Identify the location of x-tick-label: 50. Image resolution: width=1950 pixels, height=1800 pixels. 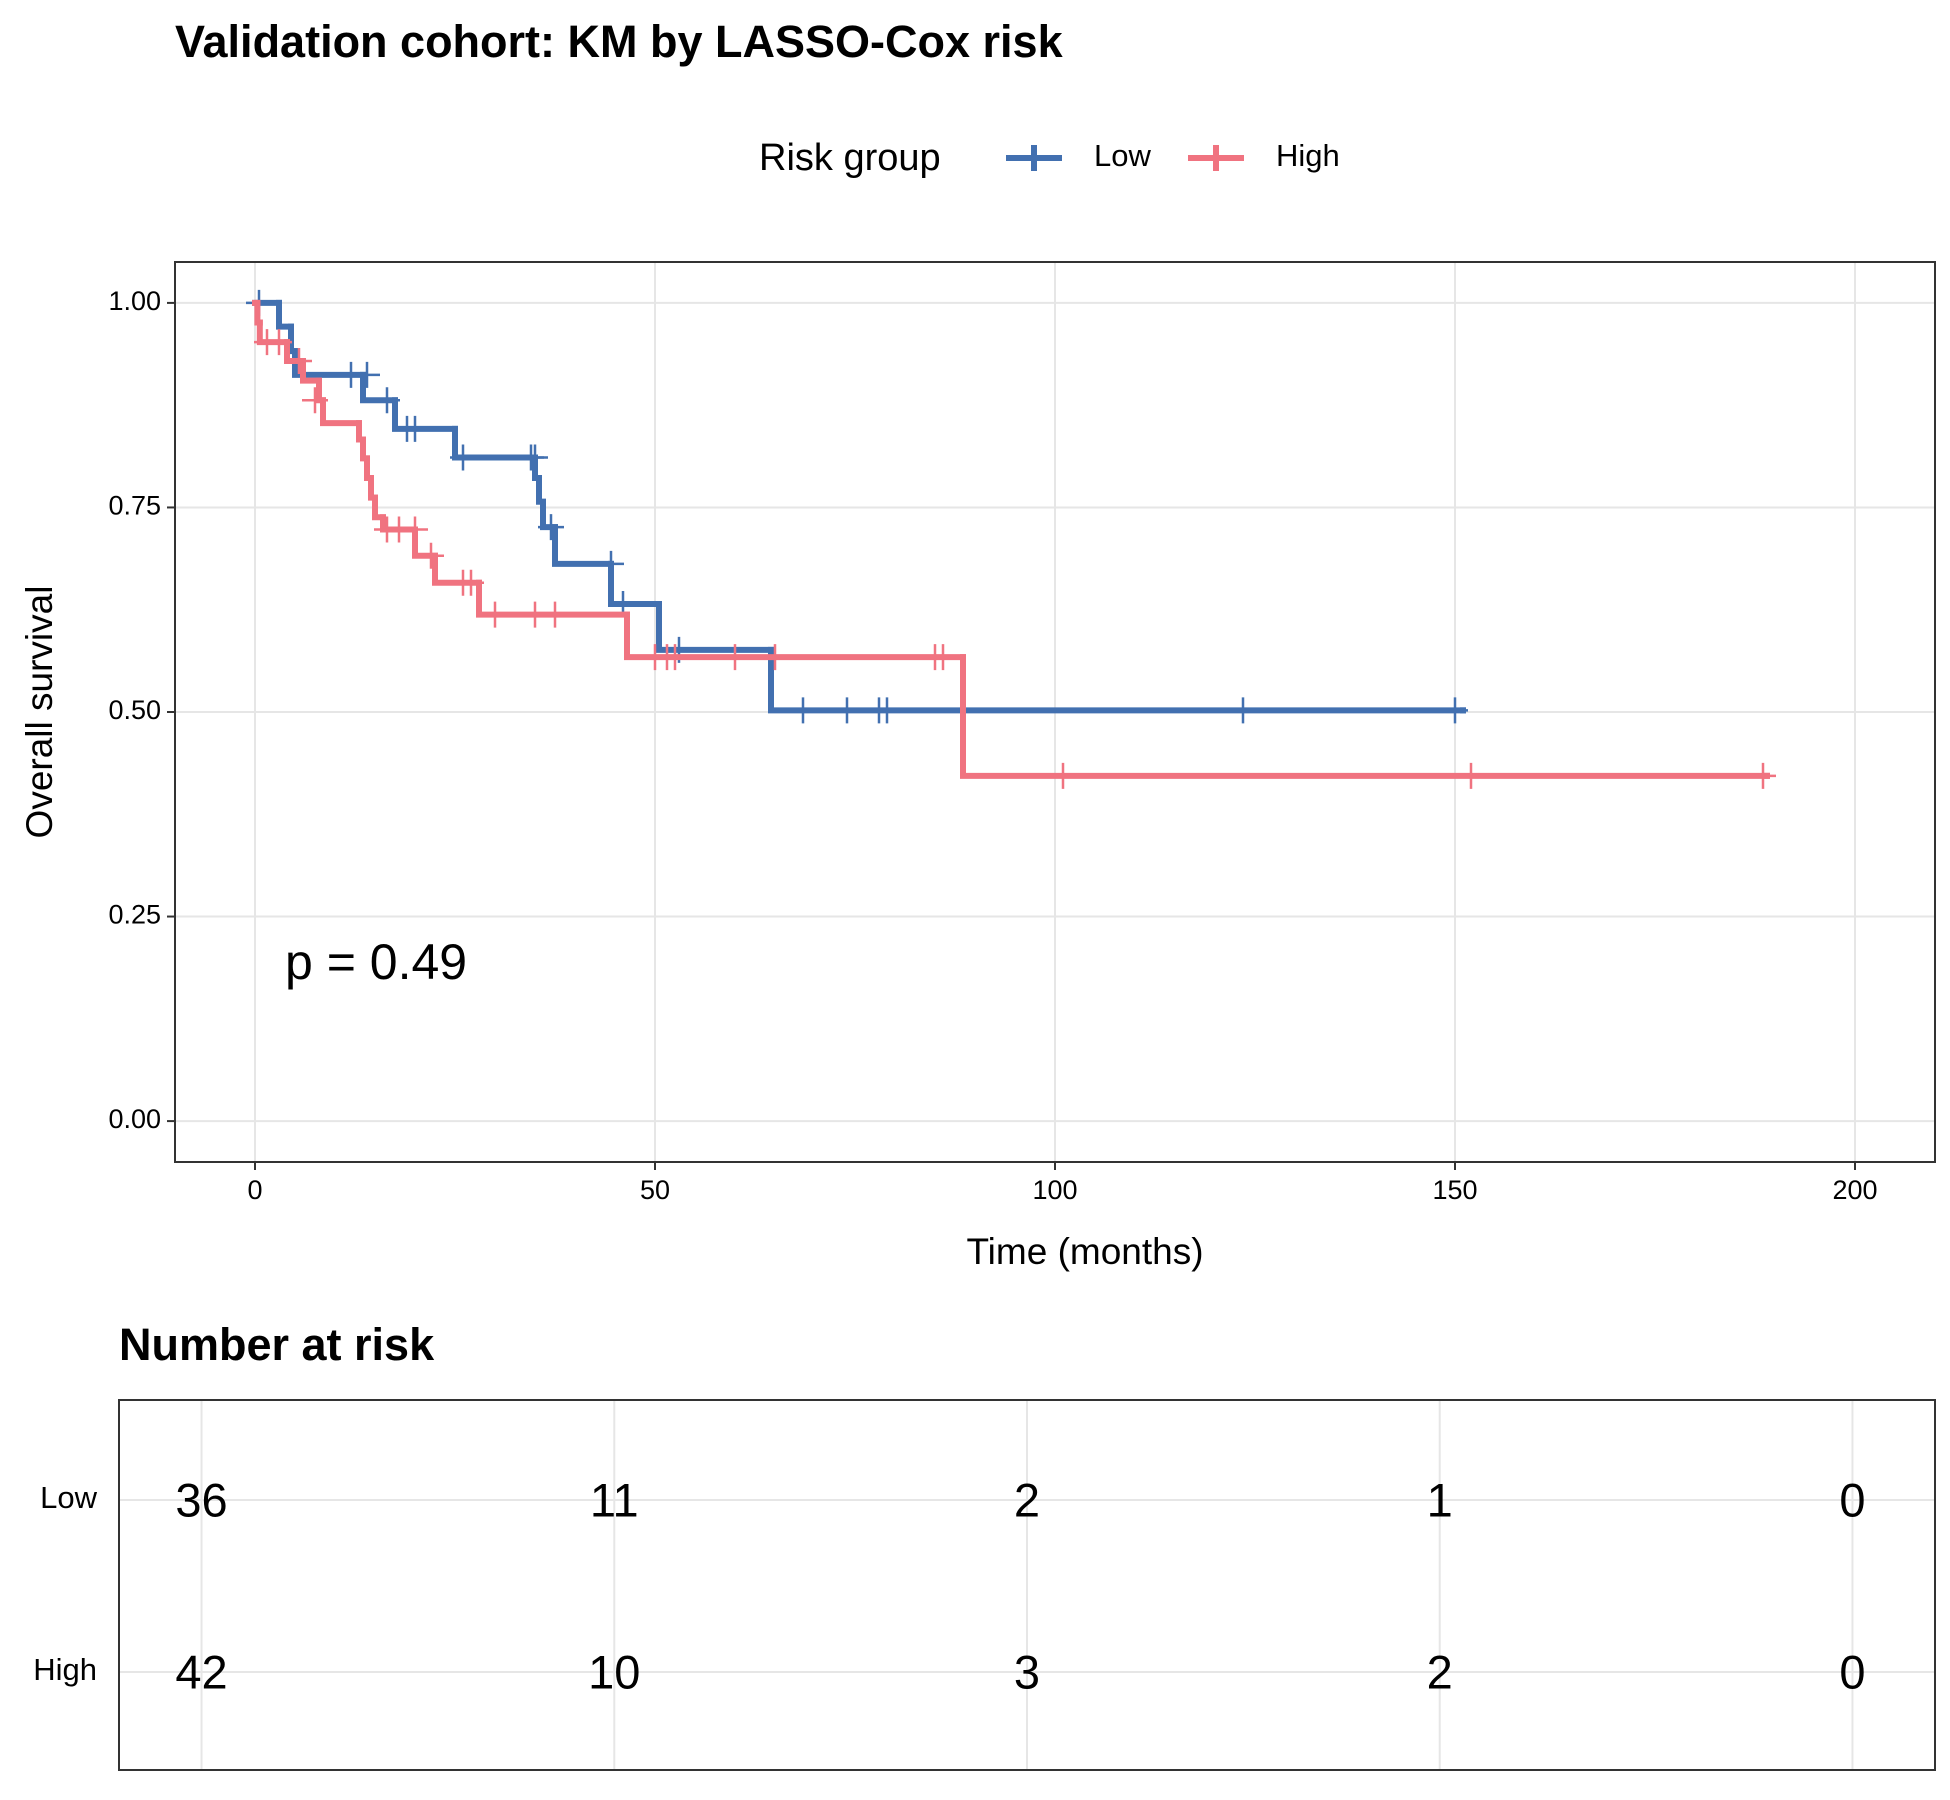
(655, 1190).